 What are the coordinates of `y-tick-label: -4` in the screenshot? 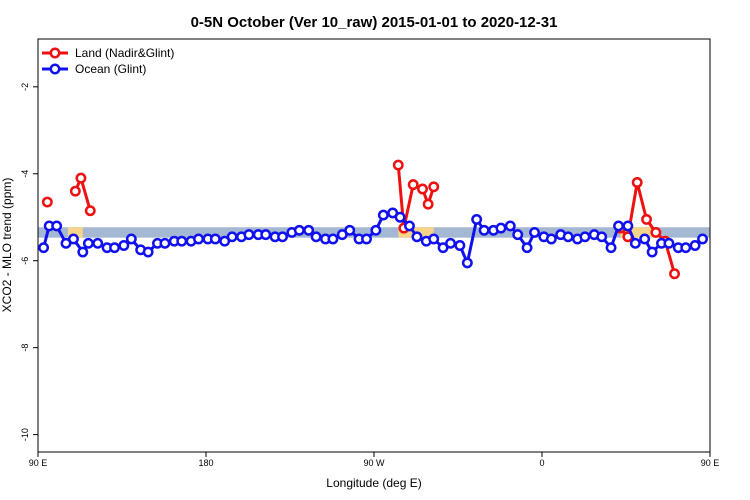 It's located at (25, 174).